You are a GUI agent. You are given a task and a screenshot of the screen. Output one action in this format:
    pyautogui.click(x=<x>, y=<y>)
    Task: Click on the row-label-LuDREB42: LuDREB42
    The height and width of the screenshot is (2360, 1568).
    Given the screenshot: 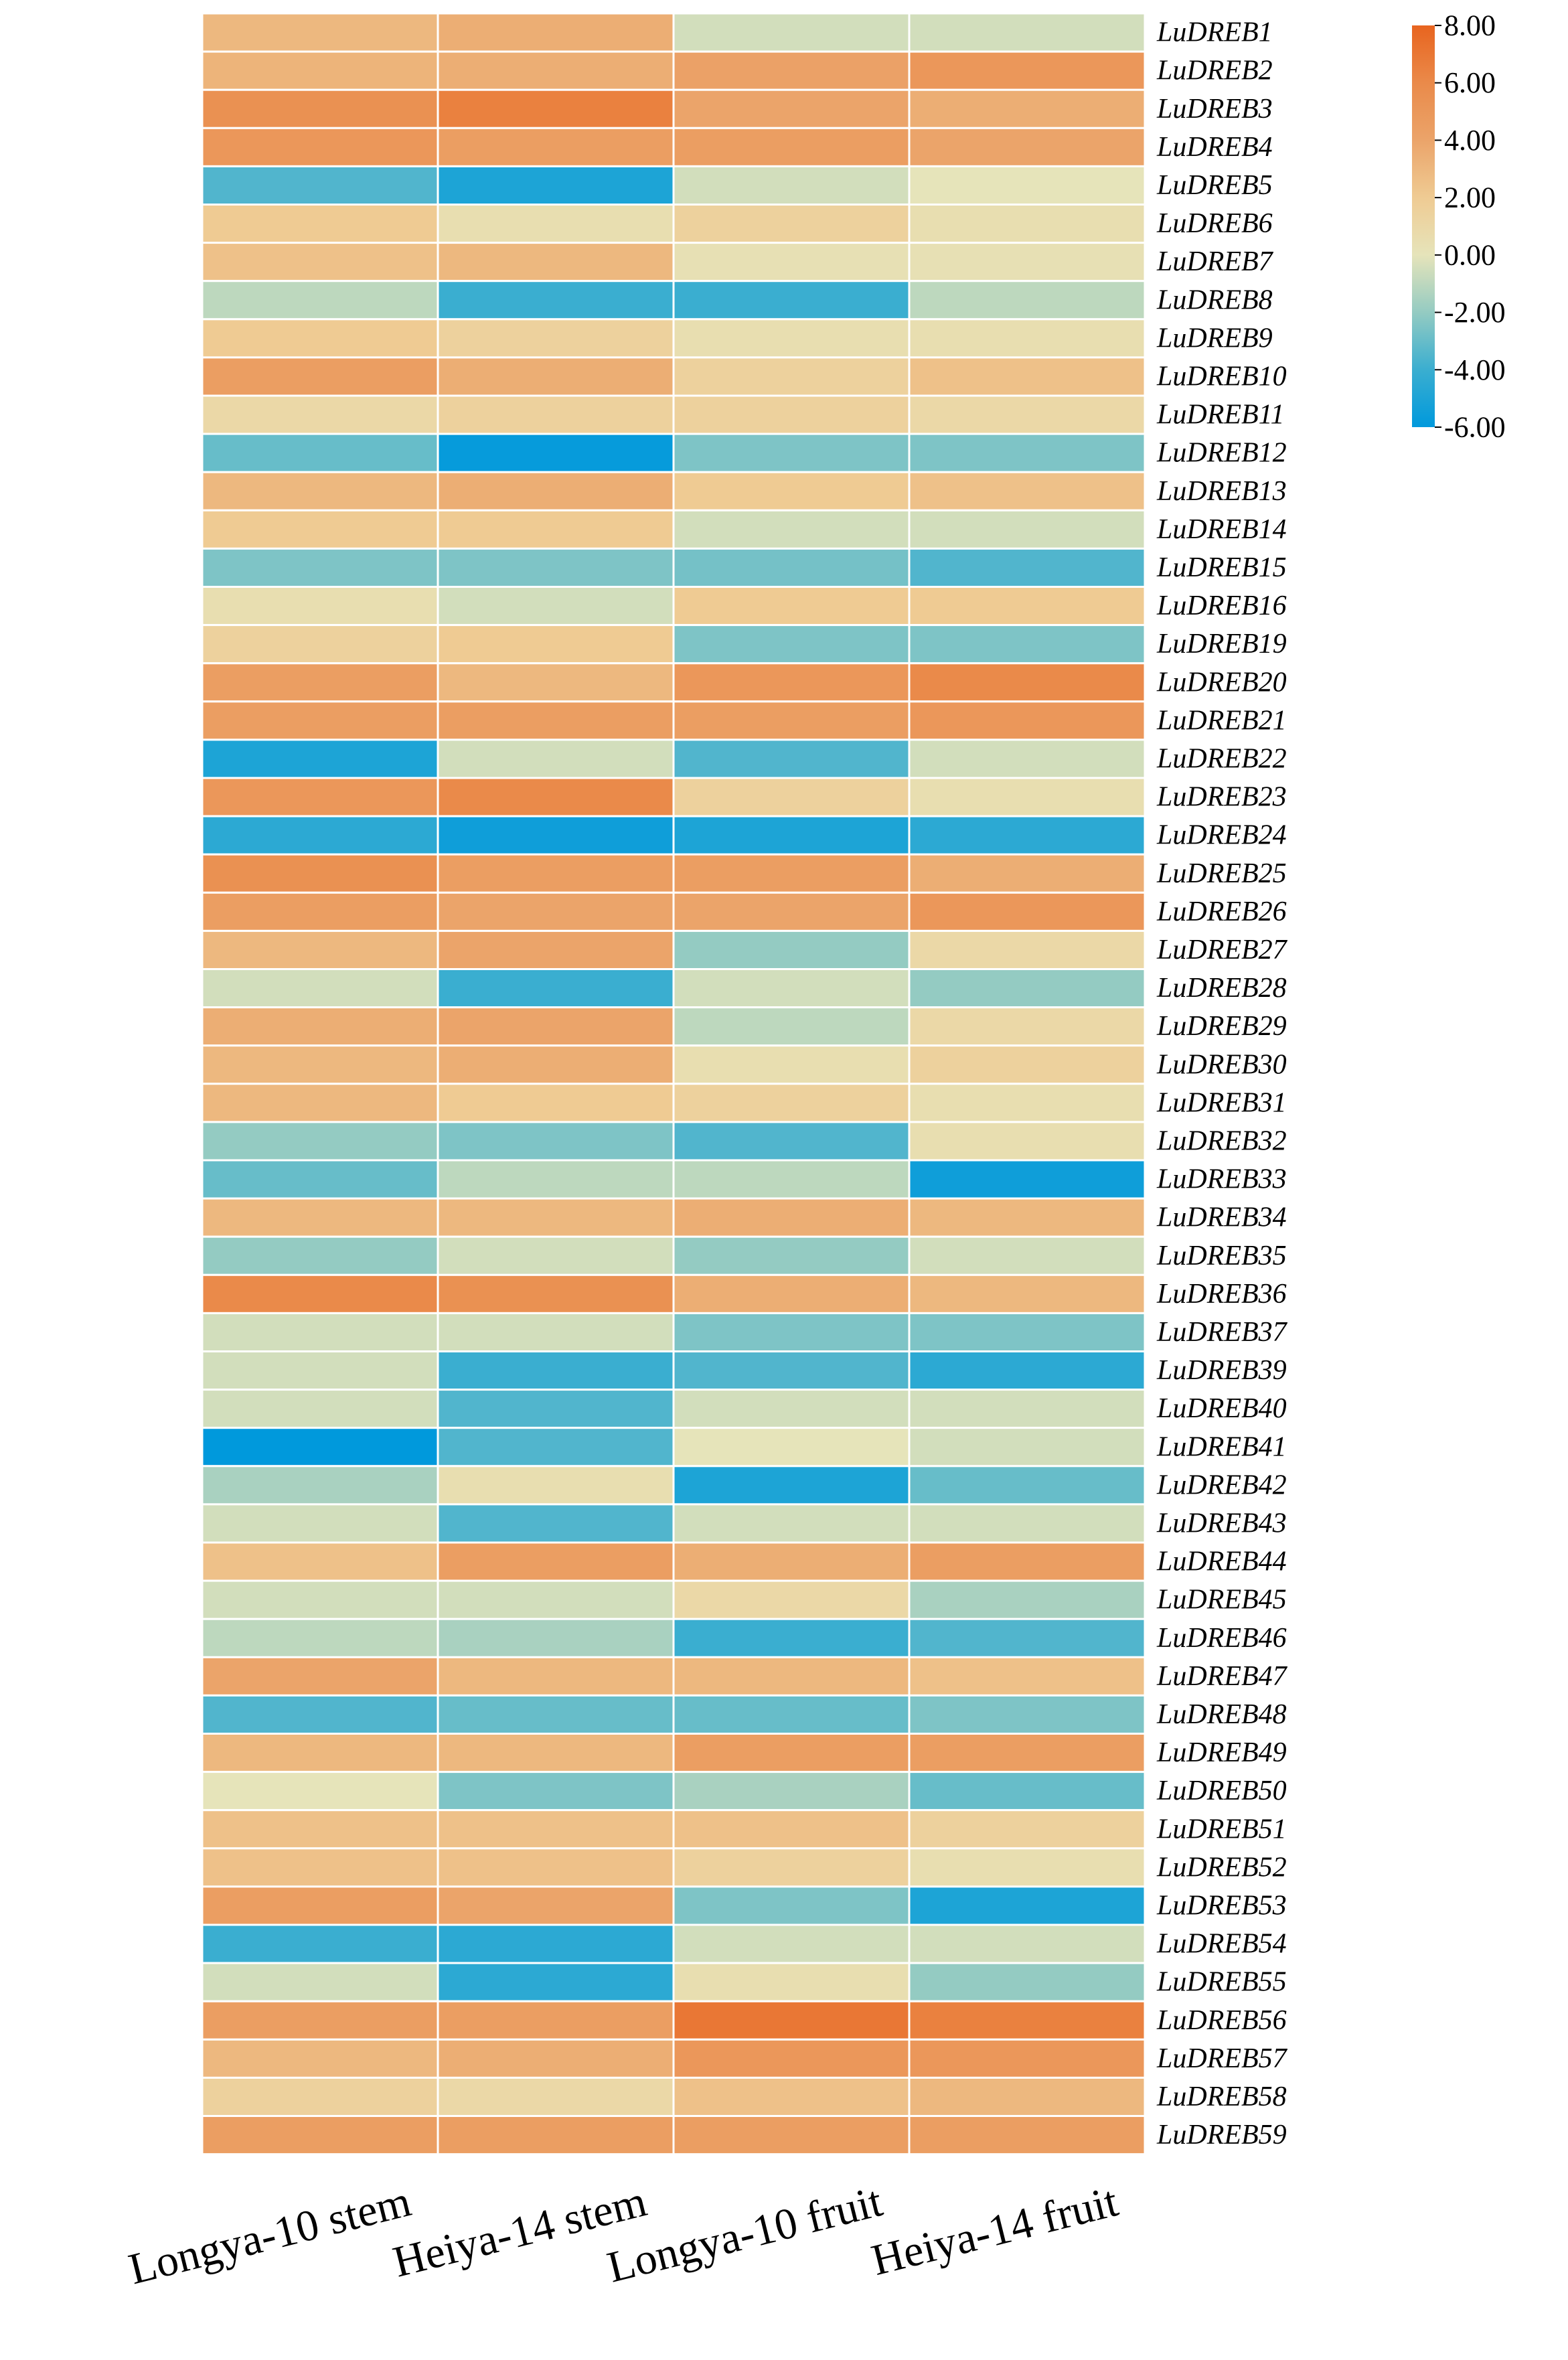 What is the action you would take?
    pyautogui.click(x=1221, y=1485)
    